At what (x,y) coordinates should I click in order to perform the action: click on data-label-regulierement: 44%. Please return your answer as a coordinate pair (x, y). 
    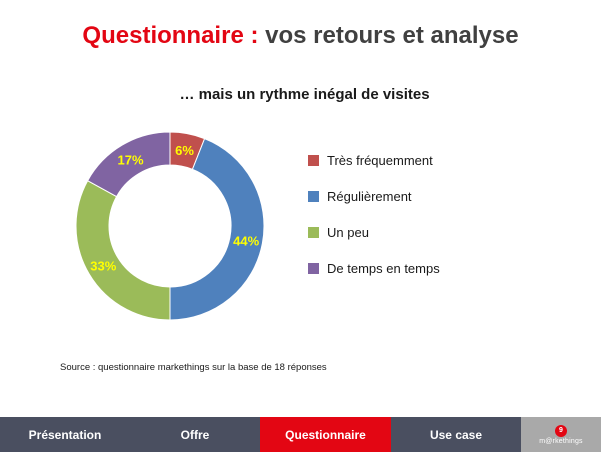
    Looking at the image, I should click on (246, 241).